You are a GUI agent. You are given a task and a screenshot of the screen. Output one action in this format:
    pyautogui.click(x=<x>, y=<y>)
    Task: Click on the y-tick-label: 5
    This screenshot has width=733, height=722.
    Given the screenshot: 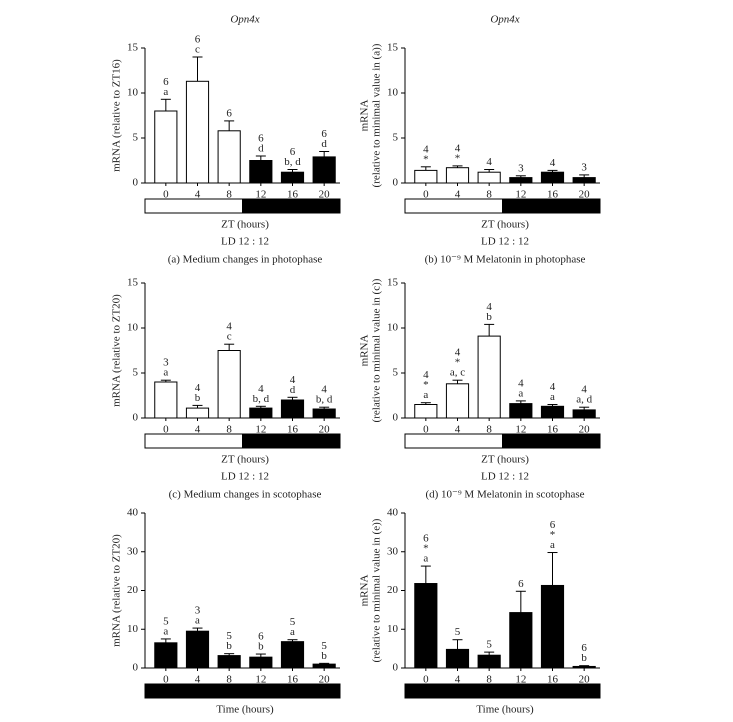 What is the action you would take?
    pyautogui.click(x=136, y=138)
    